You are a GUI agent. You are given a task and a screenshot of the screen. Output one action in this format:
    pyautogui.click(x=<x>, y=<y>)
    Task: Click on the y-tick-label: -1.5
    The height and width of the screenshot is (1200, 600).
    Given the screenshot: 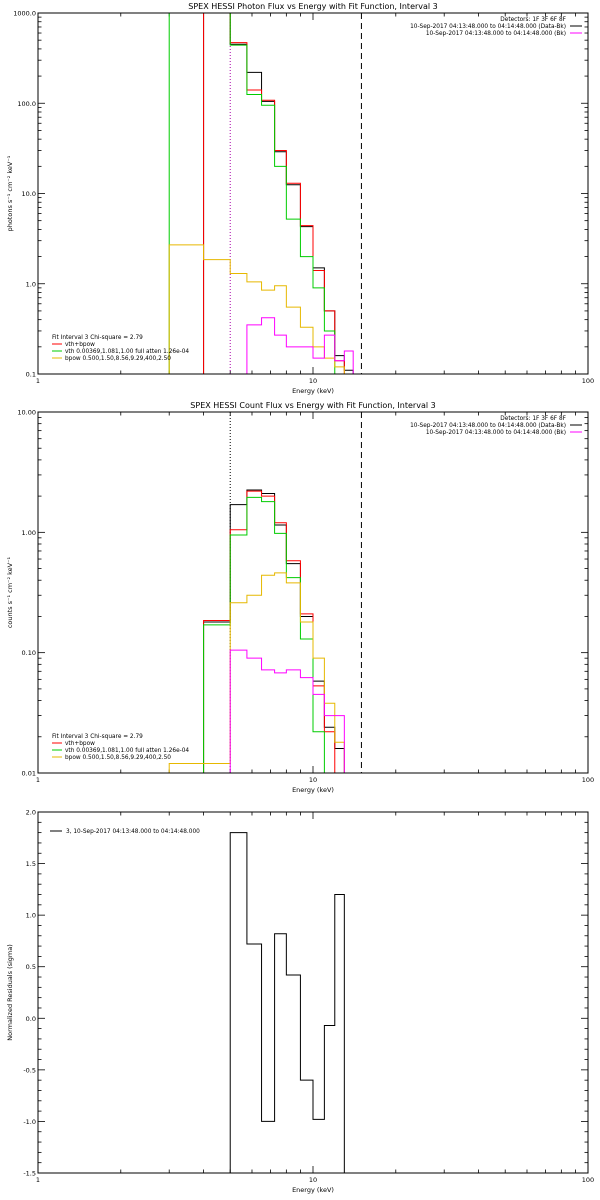 What is the action you would take?
    pyautogui.click(x=29, y=1174)
    